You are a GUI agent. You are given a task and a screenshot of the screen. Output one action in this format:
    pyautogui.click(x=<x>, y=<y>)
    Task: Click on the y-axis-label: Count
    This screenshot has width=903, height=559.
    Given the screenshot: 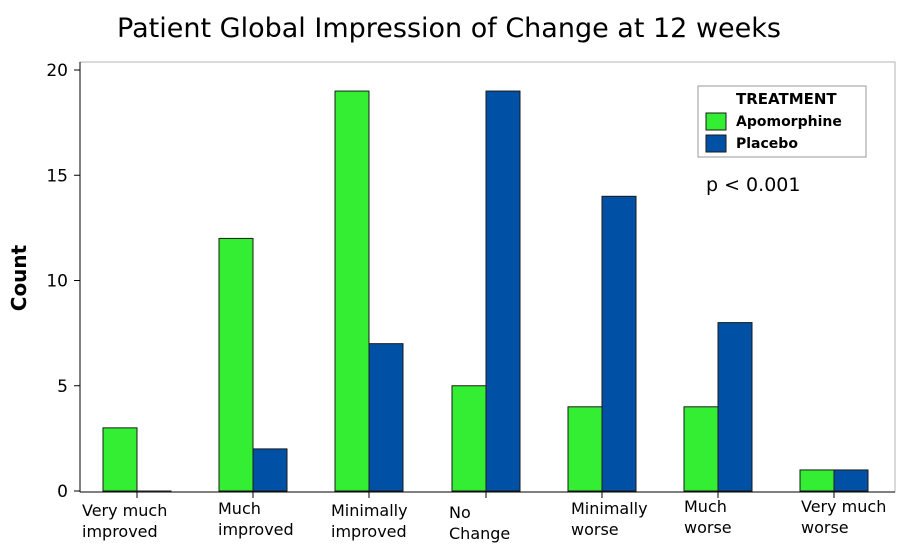 What is the action you would take?
    pyautogui.click(x=19, y=277)
    